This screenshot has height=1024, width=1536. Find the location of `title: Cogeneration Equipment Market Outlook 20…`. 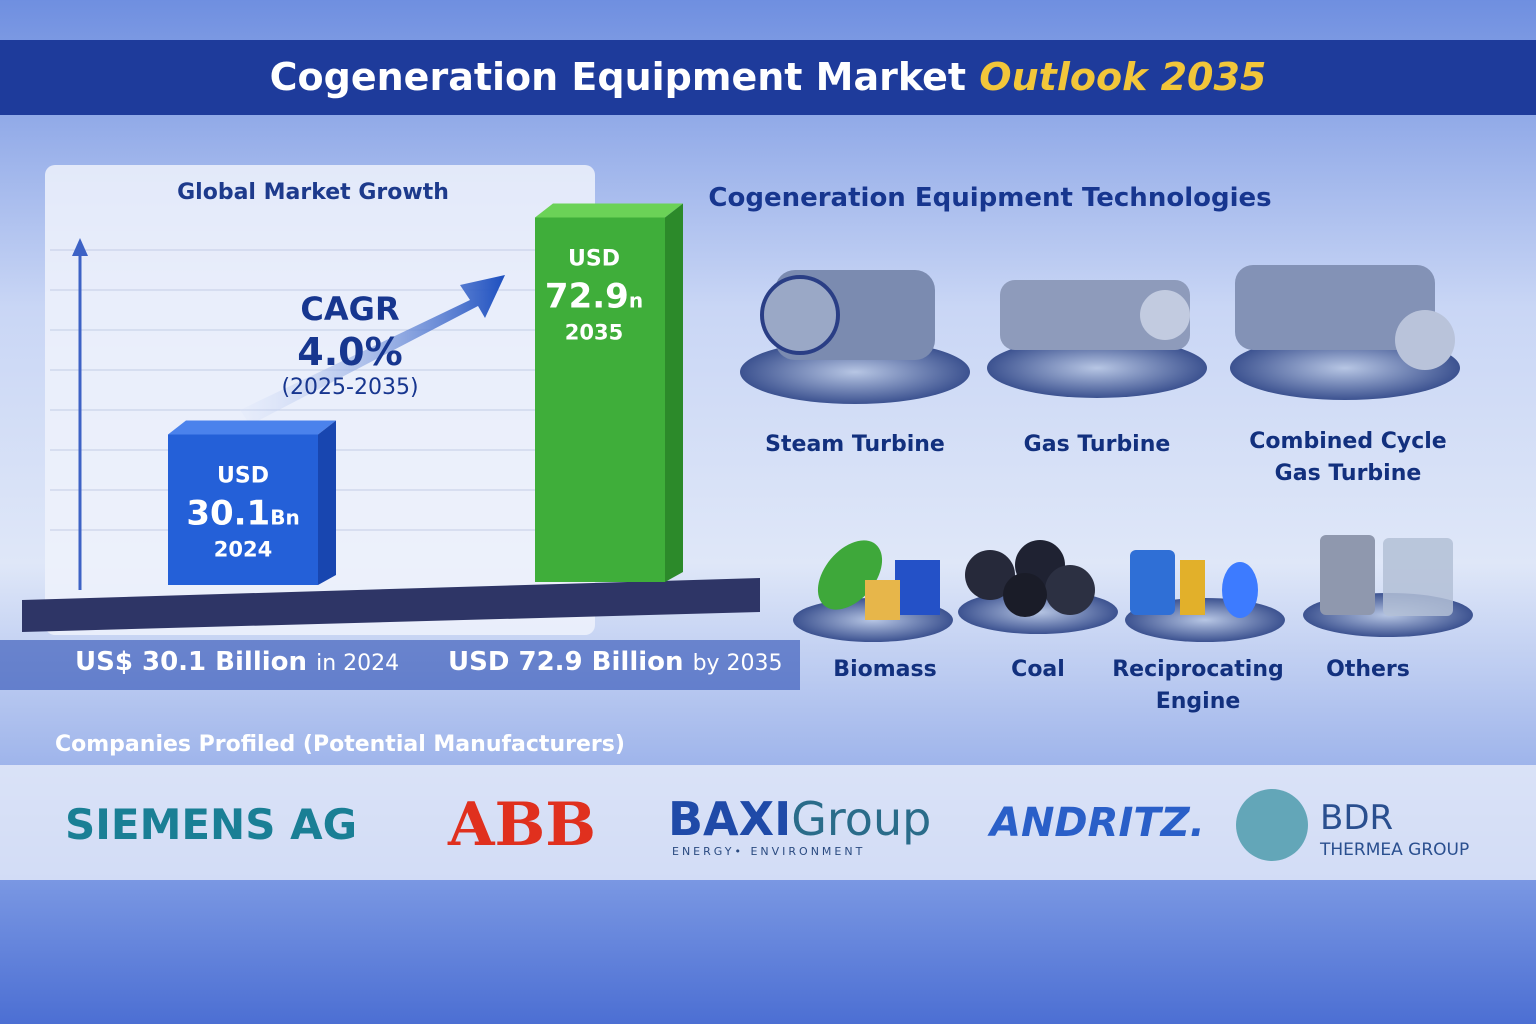

title: Cogeneration Equipment Market Outlook 20… is located at coordinates (768, 77).